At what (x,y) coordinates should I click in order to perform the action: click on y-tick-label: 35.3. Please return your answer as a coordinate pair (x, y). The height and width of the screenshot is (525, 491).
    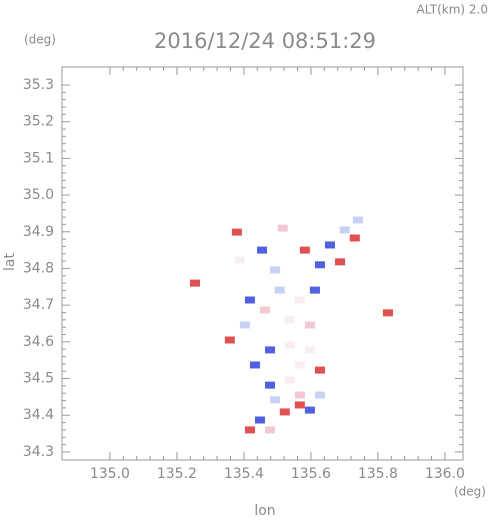
    Looking at the image, I should click on (38, 85).